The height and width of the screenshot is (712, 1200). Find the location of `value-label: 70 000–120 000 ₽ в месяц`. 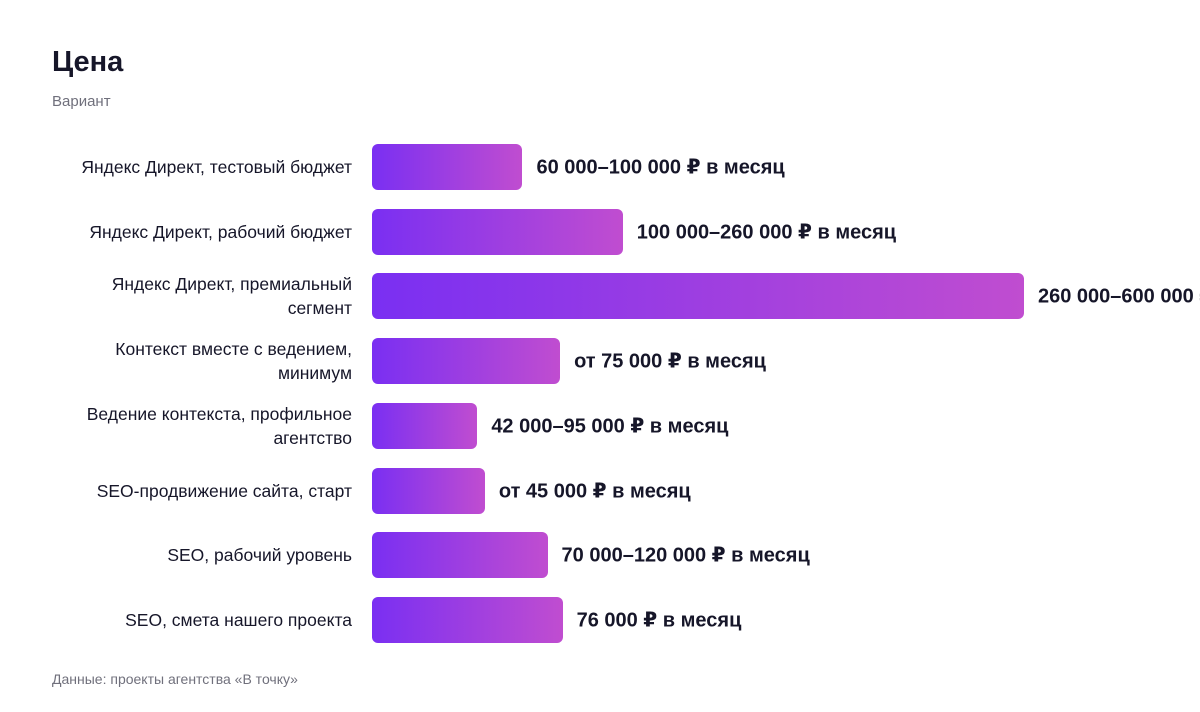

value-label: 70 000–120 000 ₽ в месяц is located at coordinates (685, 555).